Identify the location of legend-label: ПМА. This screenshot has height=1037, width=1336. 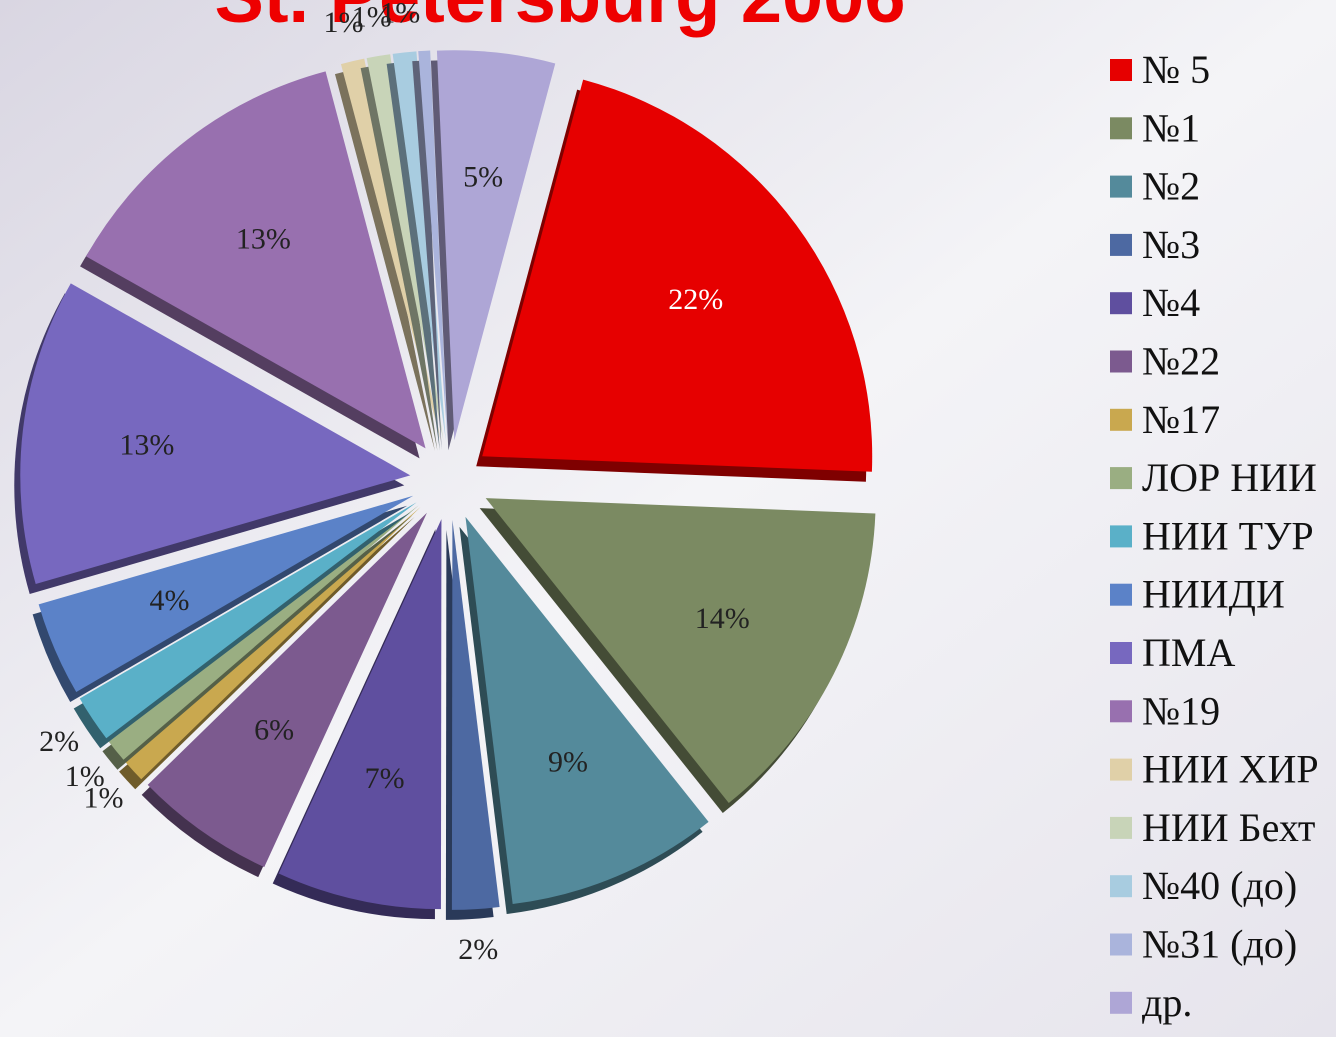
(1188, 652).